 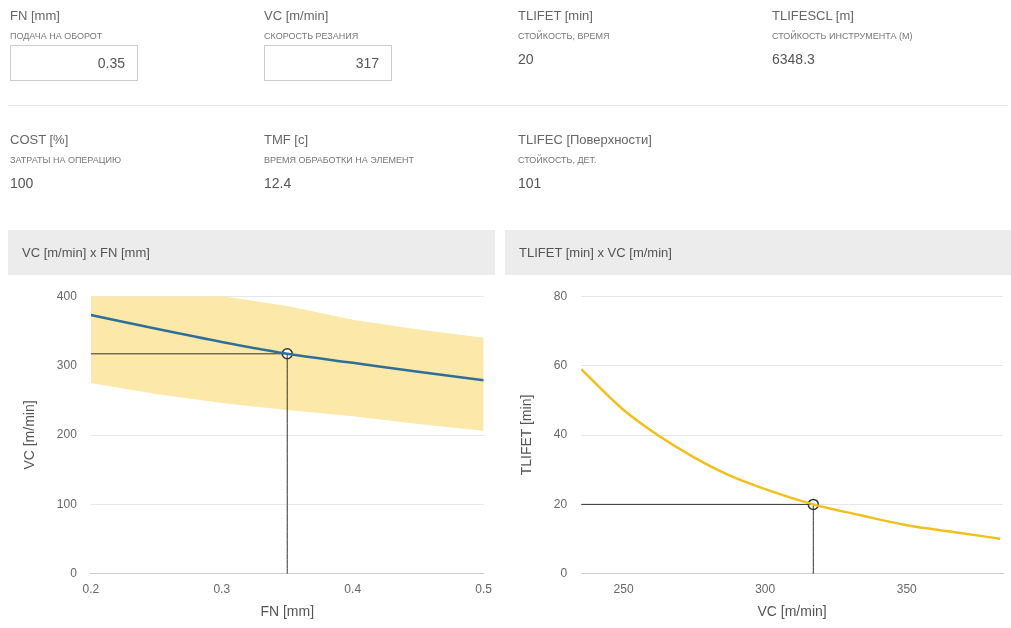 What do you see at coordinates (560, 364) in the screenshot?
I see `y-tick-label: 60` at bounding box center [560, 364].